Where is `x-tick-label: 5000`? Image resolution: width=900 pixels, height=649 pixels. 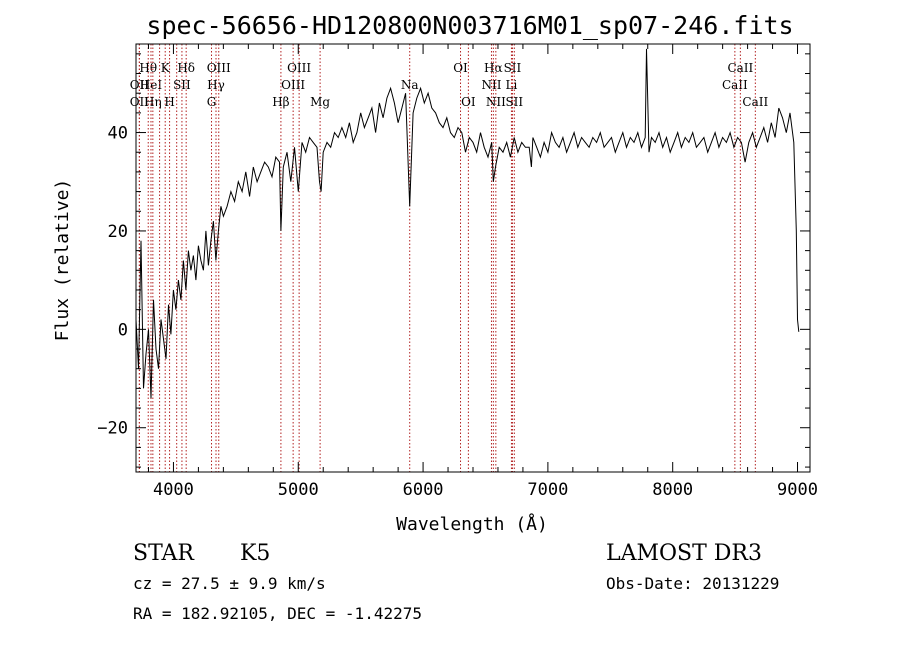 x-tick-label: 5000 is located at coordinates (298, 490).